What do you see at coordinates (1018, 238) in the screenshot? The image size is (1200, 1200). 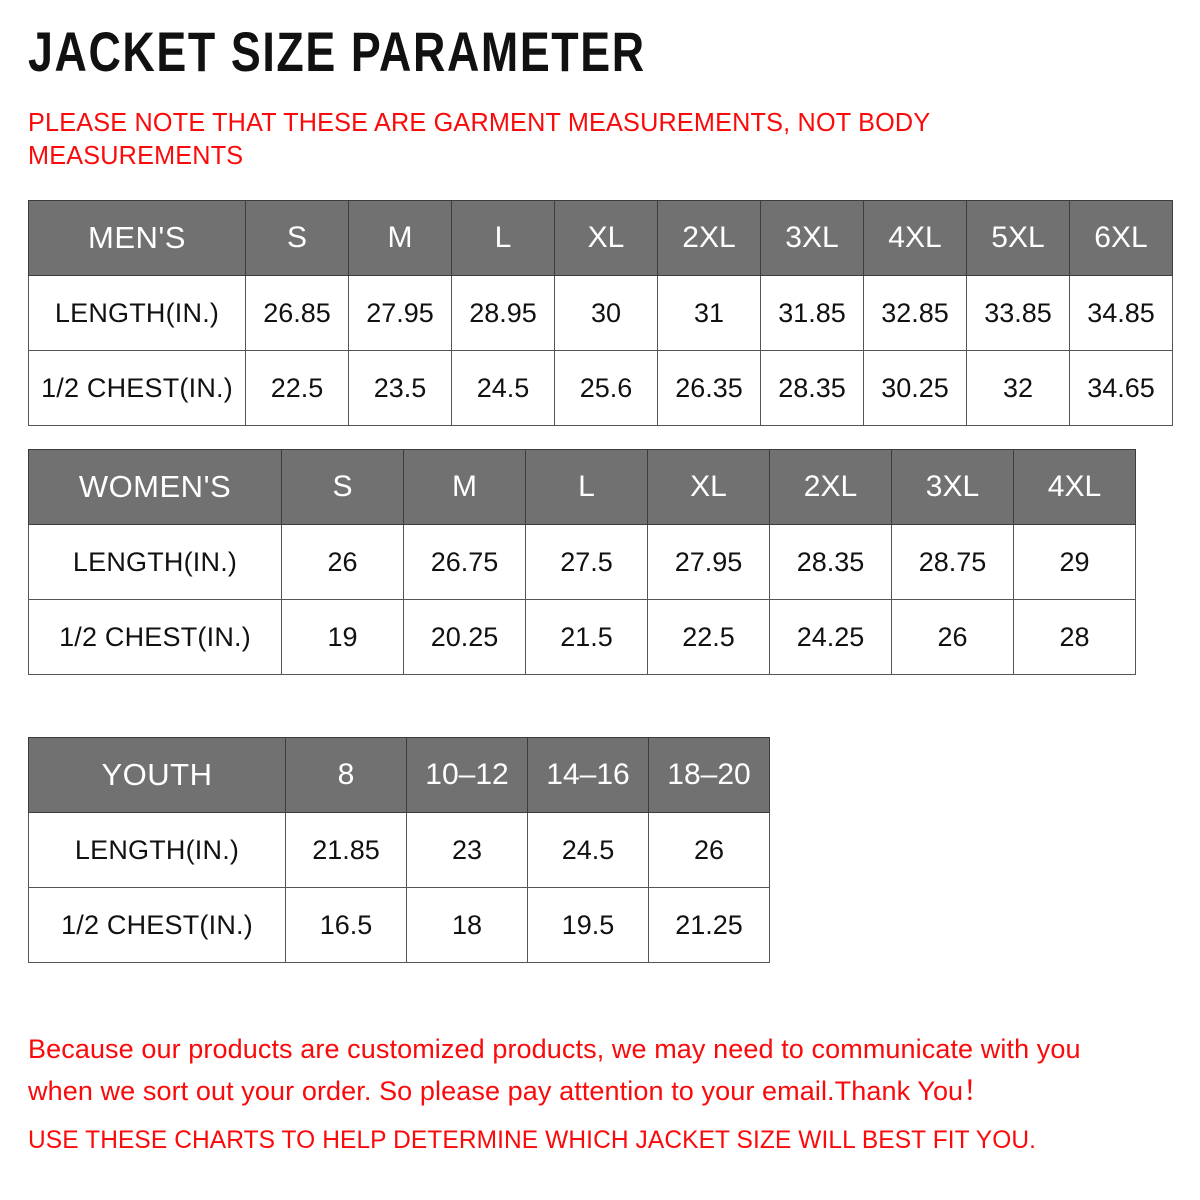 I see `mens-size-header-7: 5XL` at bounding box center [1018, 238].